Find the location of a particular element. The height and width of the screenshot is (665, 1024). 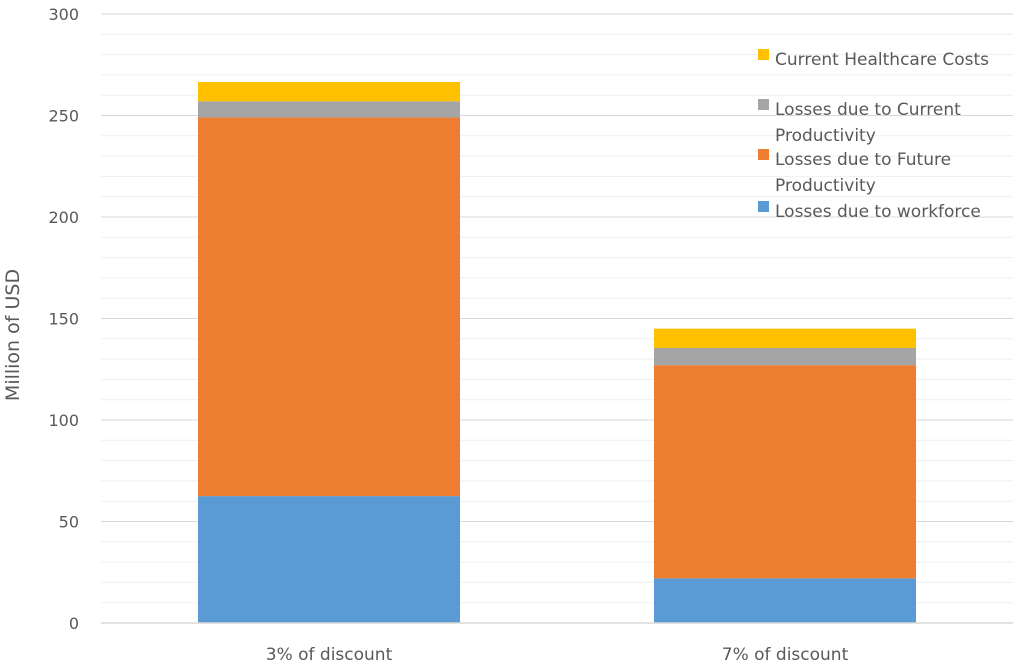

legend-label: Current Healthcare Costs is located at coordinates (882, 60).